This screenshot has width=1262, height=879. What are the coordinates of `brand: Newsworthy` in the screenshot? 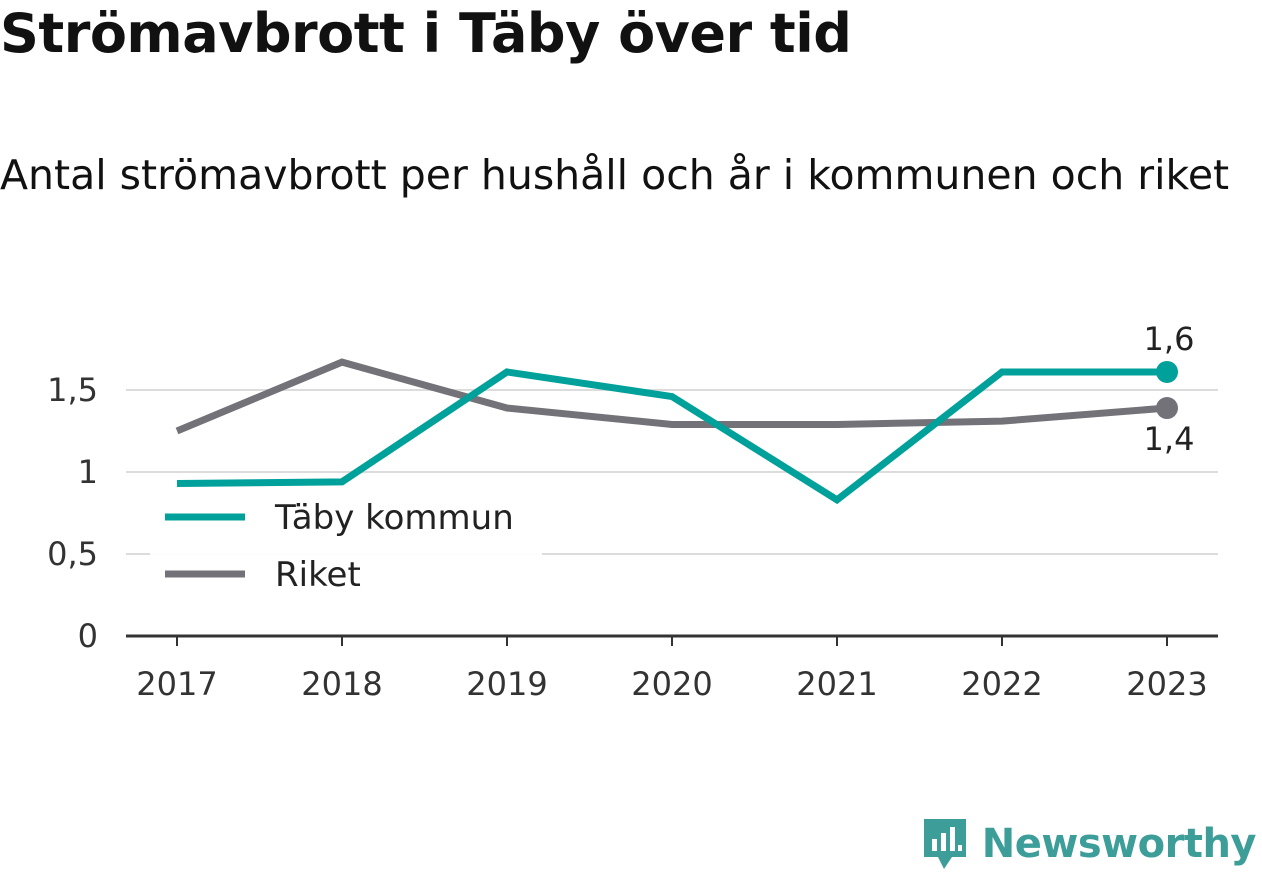 It's located at (1088, 844).